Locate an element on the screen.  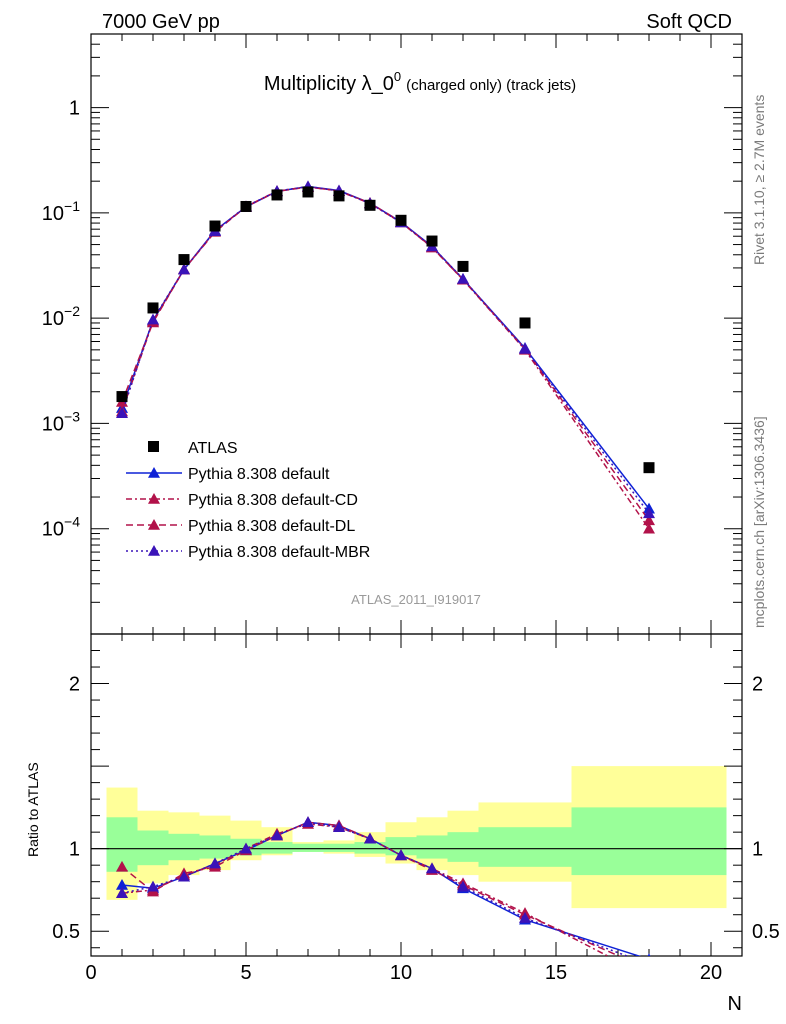
legend-label: Pythia 8.308 default-MBR is located at coordinates (279, 552).